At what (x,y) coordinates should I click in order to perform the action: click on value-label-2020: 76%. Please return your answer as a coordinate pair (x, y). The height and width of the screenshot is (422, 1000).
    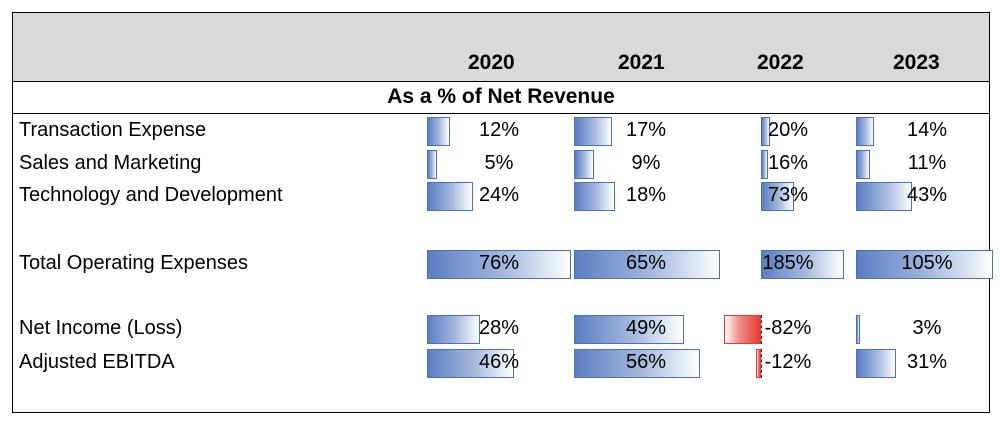
    Looking at the image, I should click on (499, 263).